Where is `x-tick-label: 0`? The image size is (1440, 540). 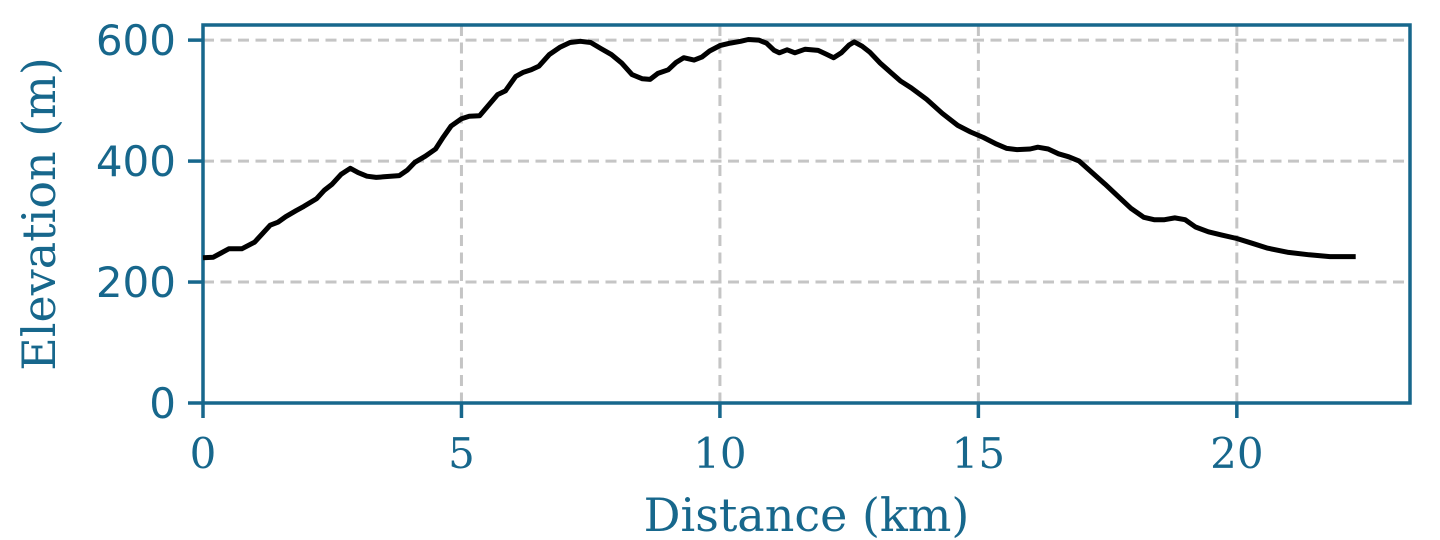
x-tick-label: 0 is located at coordinates (203, 453).